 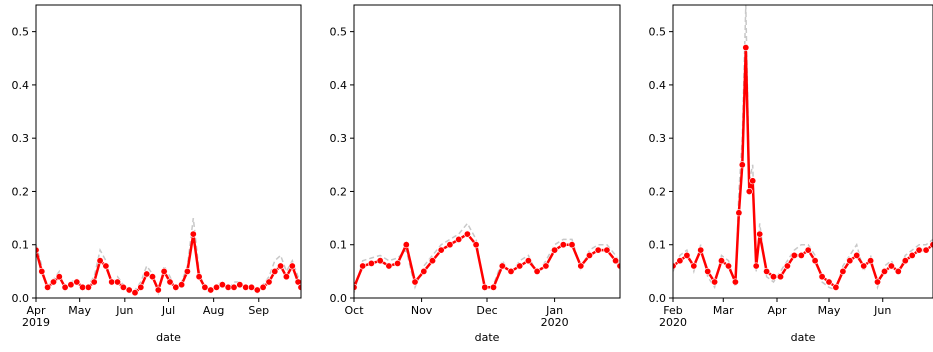 I want to click on x-tick-label: Nov, so click(x=422, y=310).